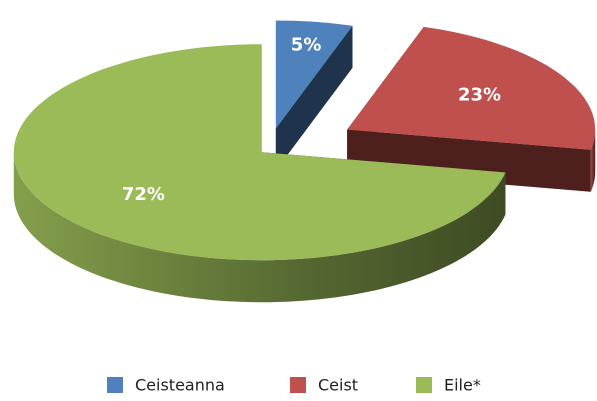  I want to click on slice-wall-shade, so click(314, 98).